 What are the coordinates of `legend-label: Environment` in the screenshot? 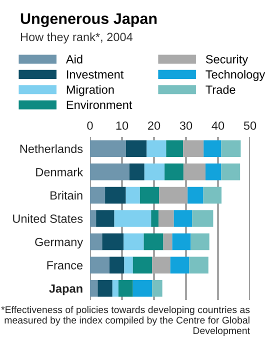 It's located at (99, 105).